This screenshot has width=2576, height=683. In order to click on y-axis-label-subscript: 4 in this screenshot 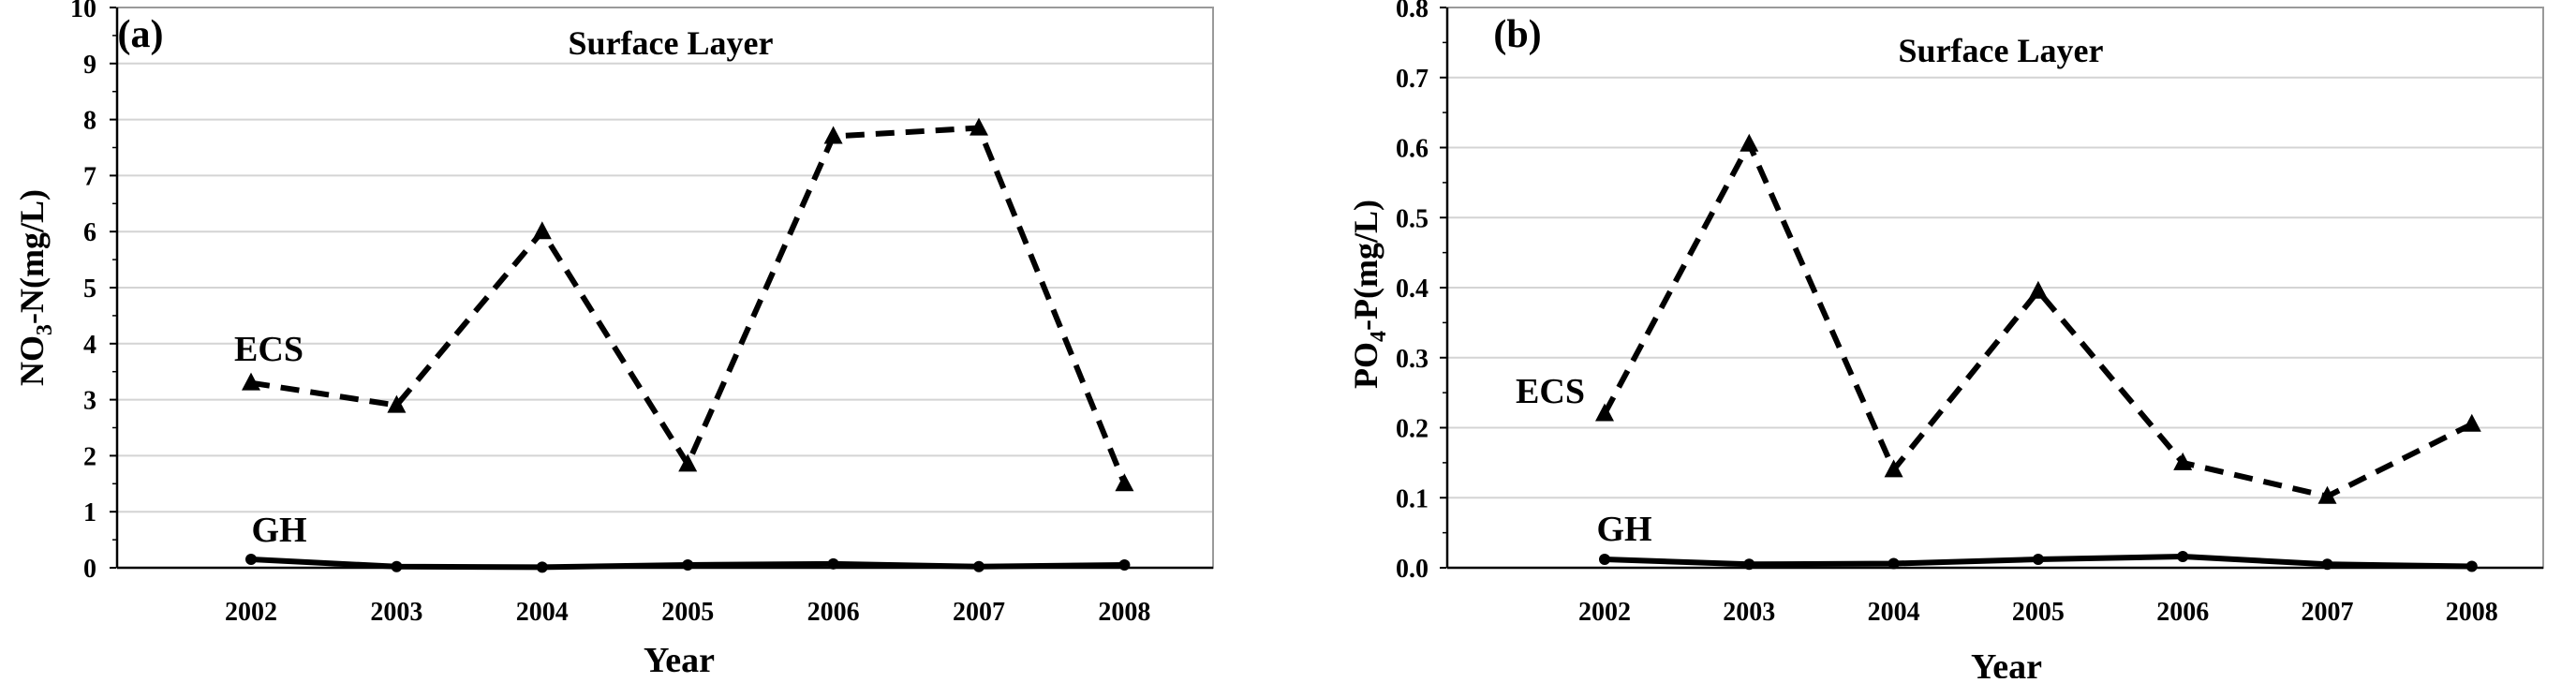, I will do `click(1379, 336)`.